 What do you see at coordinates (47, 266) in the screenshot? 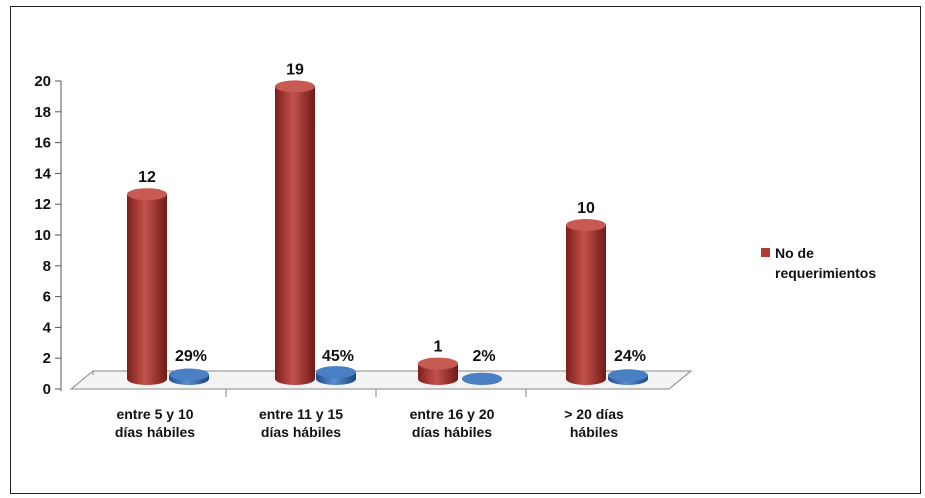
I see `y-tick-label: 8` at bounding box center [47, 266].